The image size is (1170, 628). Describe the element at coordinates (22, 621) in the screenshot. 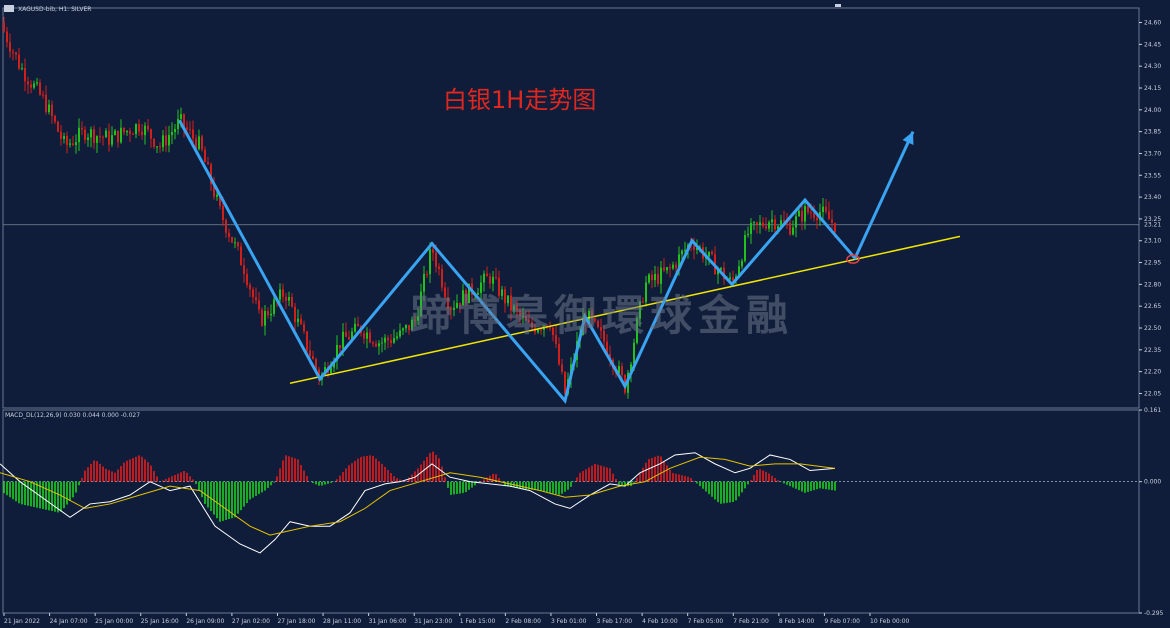

I see `x-tick-label: 21 Jan 2022` at that location.